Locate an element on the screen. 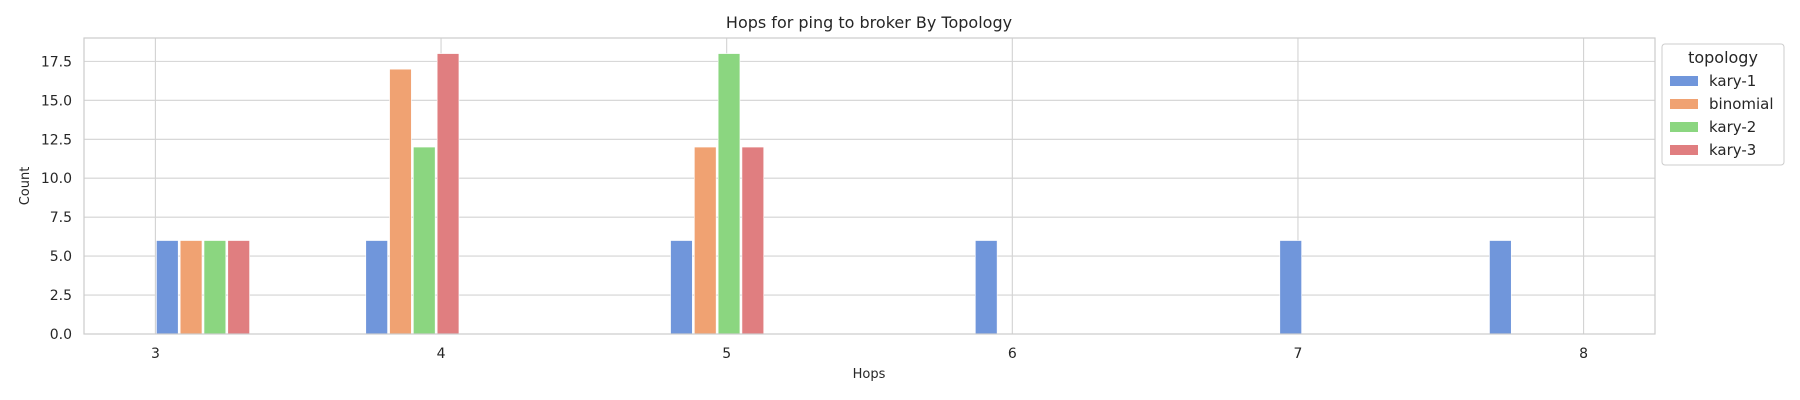  legend-box is located at coordinates (1723, 104).